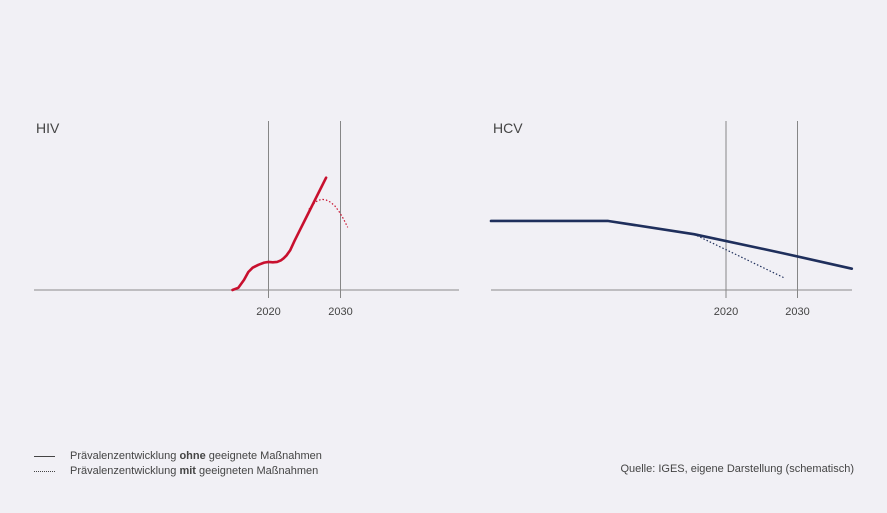 The width and height of the screenshot is (887, 513). I want to click on hiv-tick-2020: 2020, so click(268, 312).